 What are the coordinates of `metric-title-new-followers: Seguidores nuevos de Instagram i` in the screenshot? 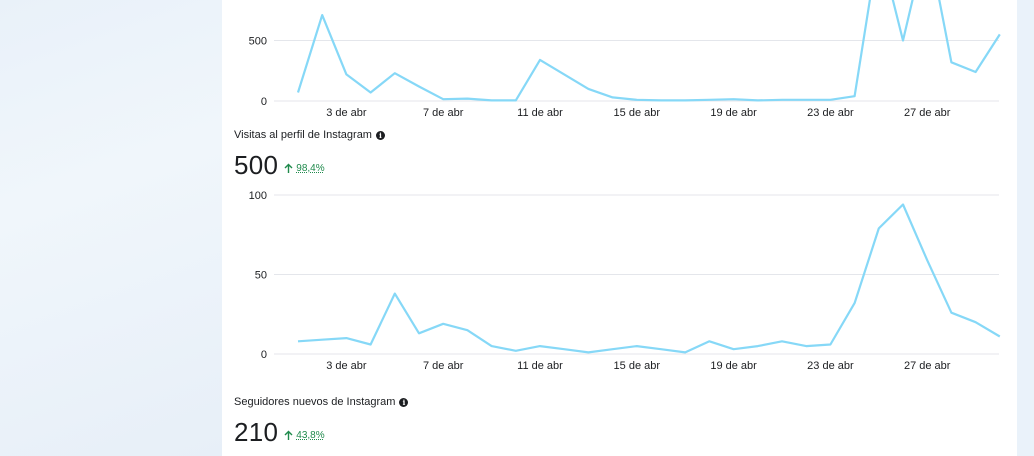 It's located at (321, 402).